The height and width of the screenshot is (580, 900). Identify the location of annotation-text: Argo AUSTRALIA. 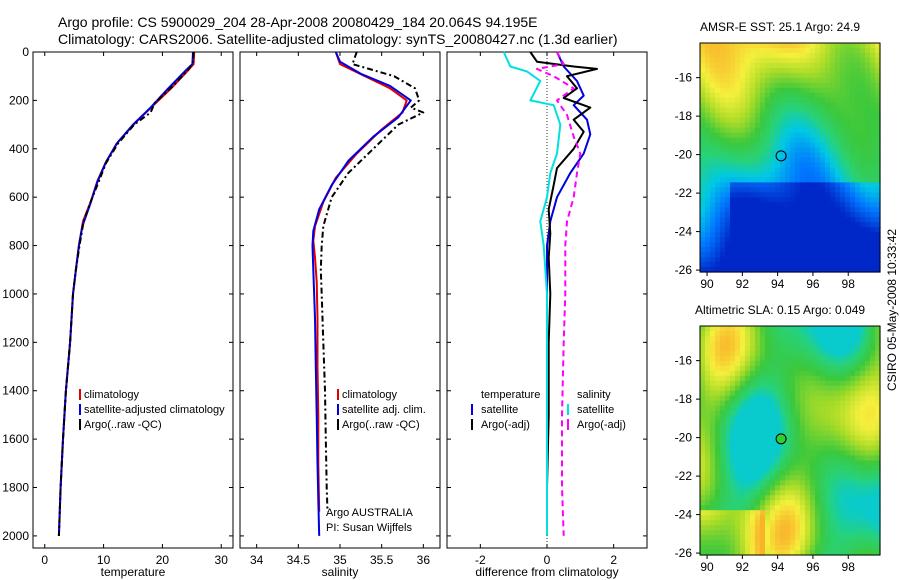
(369, 513).